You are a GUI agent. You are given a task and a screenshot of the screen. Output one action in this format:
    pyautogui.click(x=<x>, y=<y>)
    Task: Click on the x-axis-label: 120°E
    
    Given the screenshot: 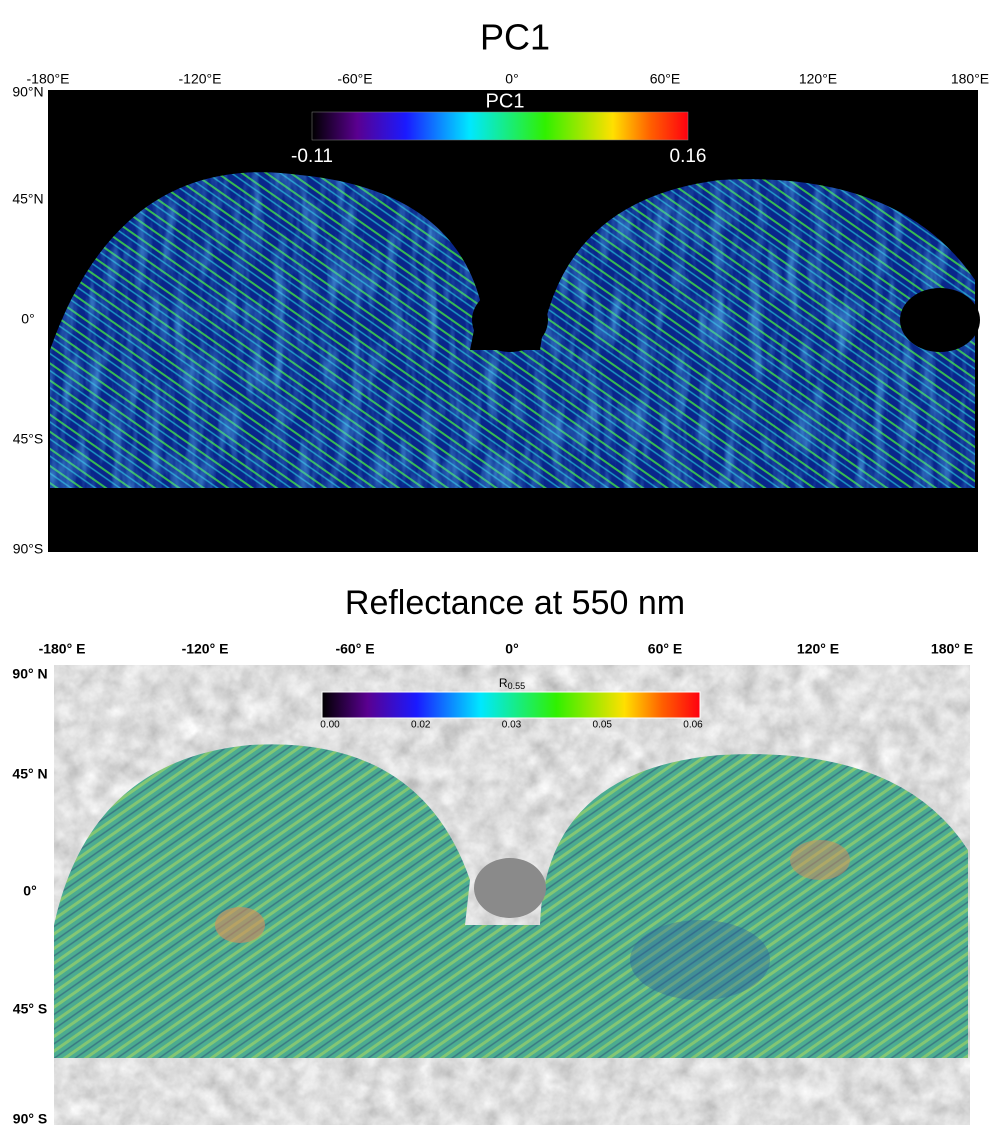 What is the action you would take?
    pyautogui.click(x=818, y=79)
    